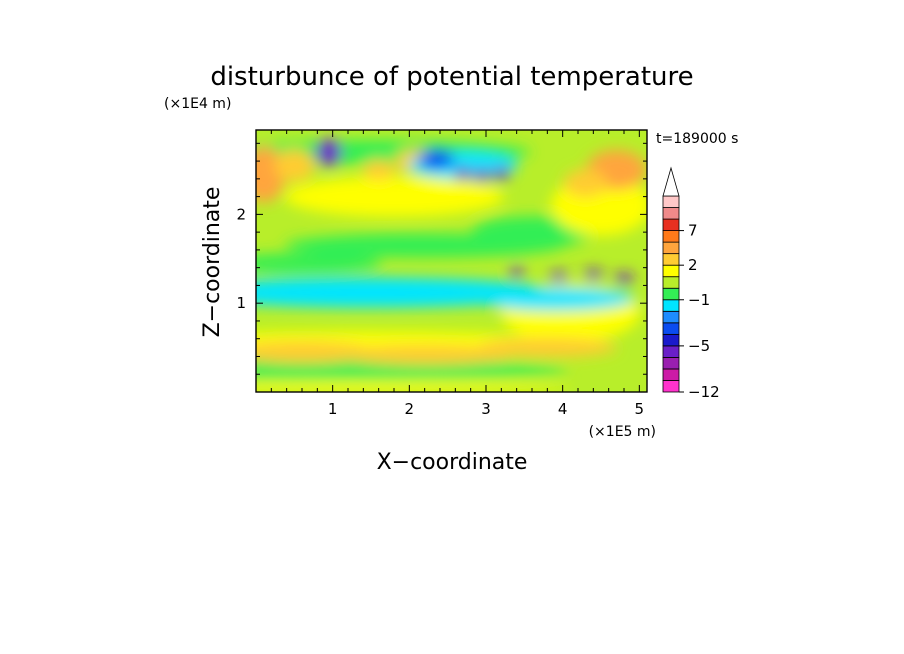  Describe the element at coordinates (693, 231) in the screenshot. I see `colorbar-label: 7` at that location.